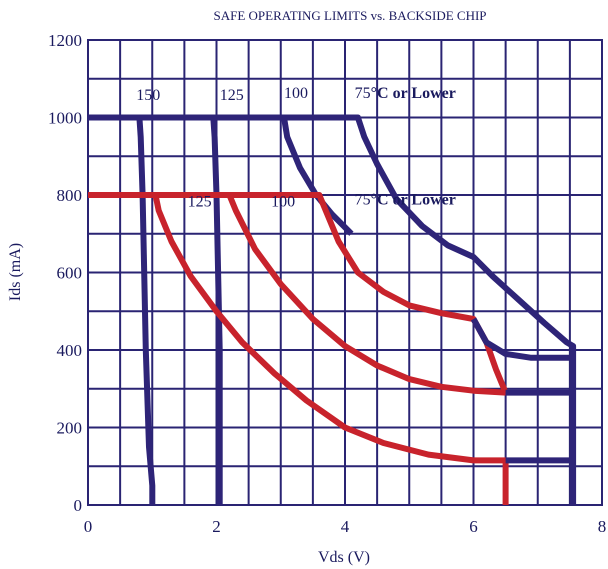  What do you see at coordinates (65, 40) in the screenshot?
I see `y-tick-label: 1200` at bounding box center [65, 40].